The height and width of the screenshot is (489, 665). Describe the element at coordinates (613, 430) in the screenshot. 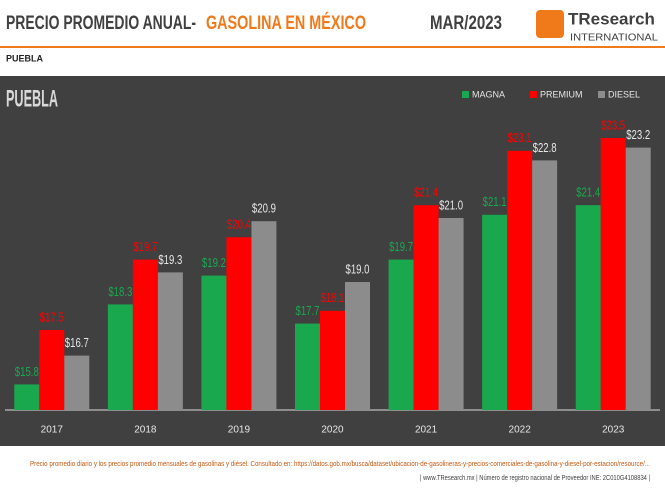

I see `x-tick-label: 2023` at that location.